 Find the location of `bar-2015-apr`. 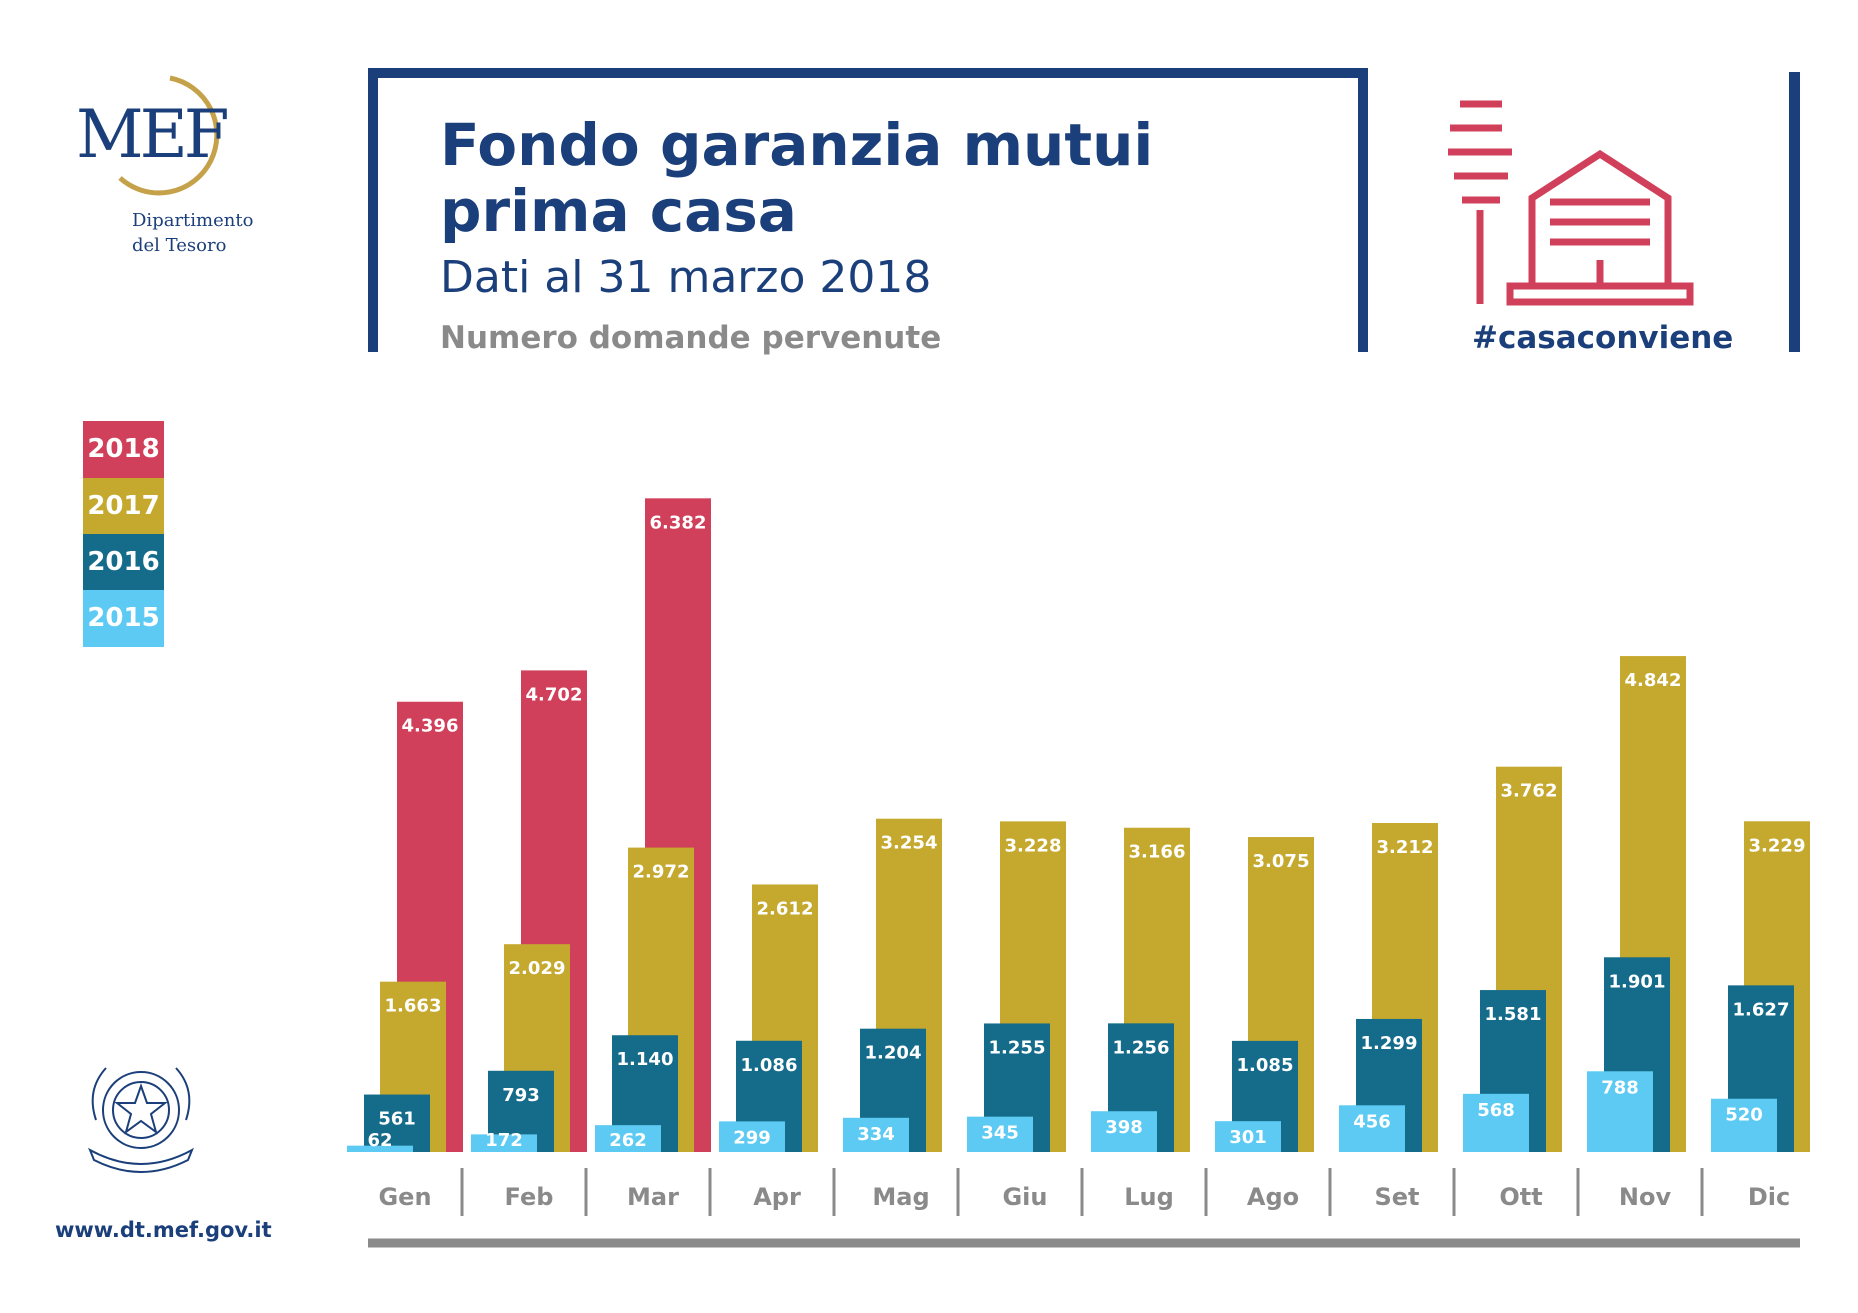

bar-2015-apr is located at coordinates (752, 1136).